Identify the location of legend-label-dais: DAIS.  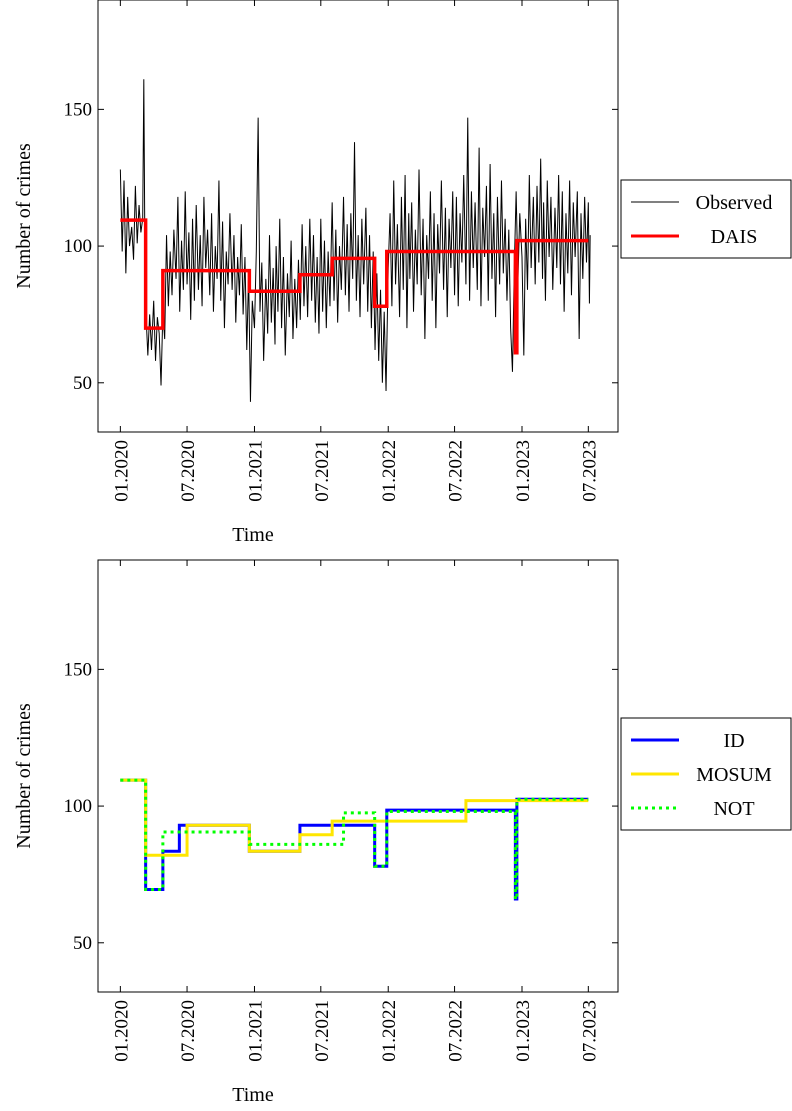
(734, 237).